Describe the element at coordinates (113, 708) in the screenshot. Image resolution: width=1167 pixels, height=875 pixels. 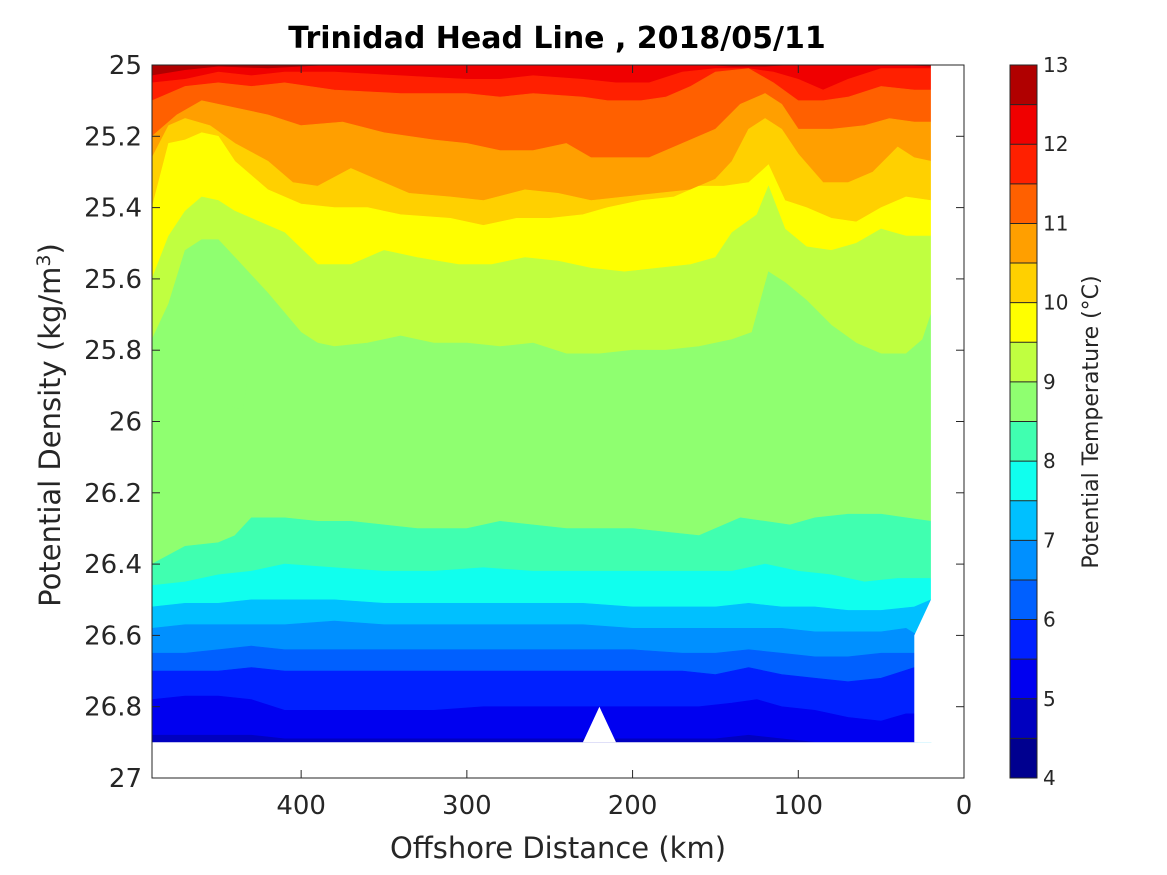
I see `y-tick-label: 26.8` at that location.